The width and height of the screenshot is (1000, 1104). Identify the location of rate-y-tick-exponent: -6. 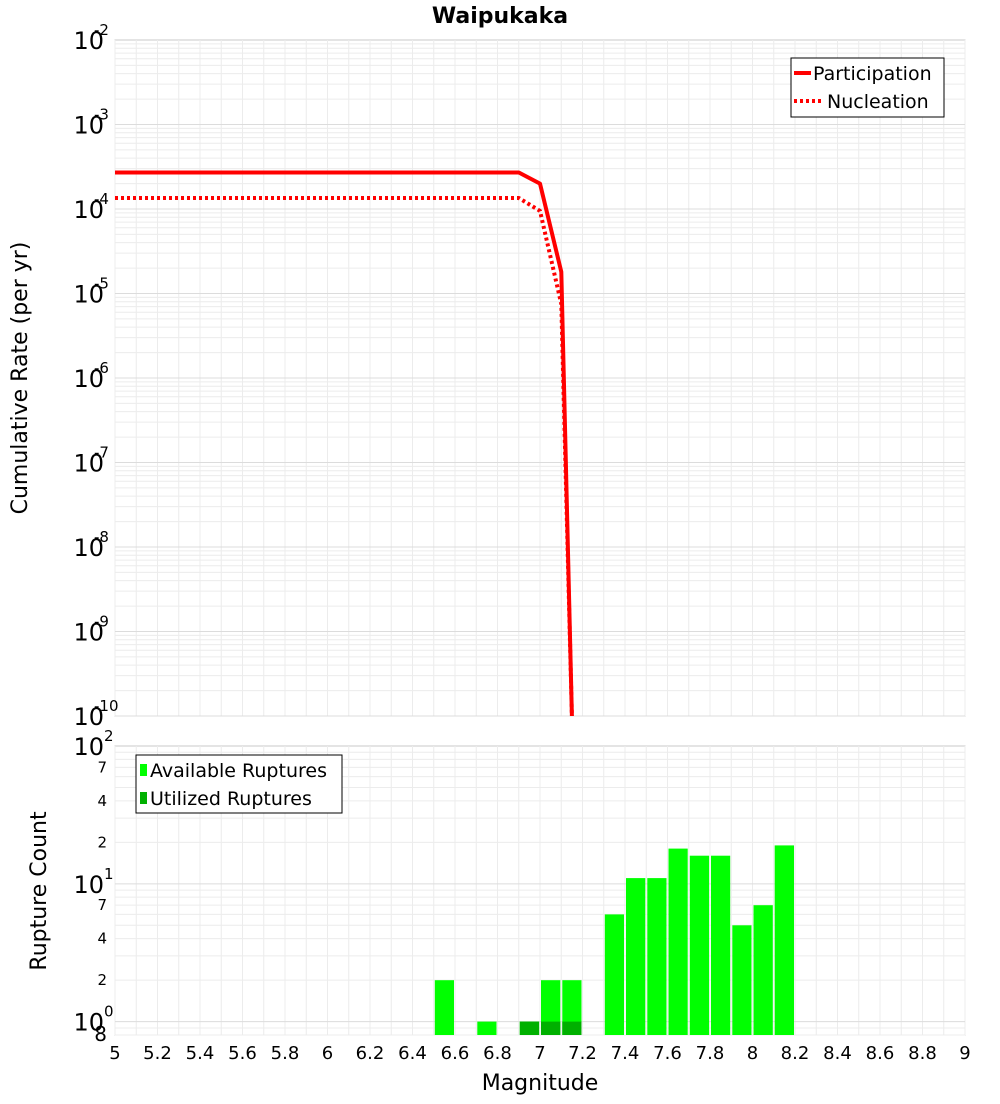
(101, 368).